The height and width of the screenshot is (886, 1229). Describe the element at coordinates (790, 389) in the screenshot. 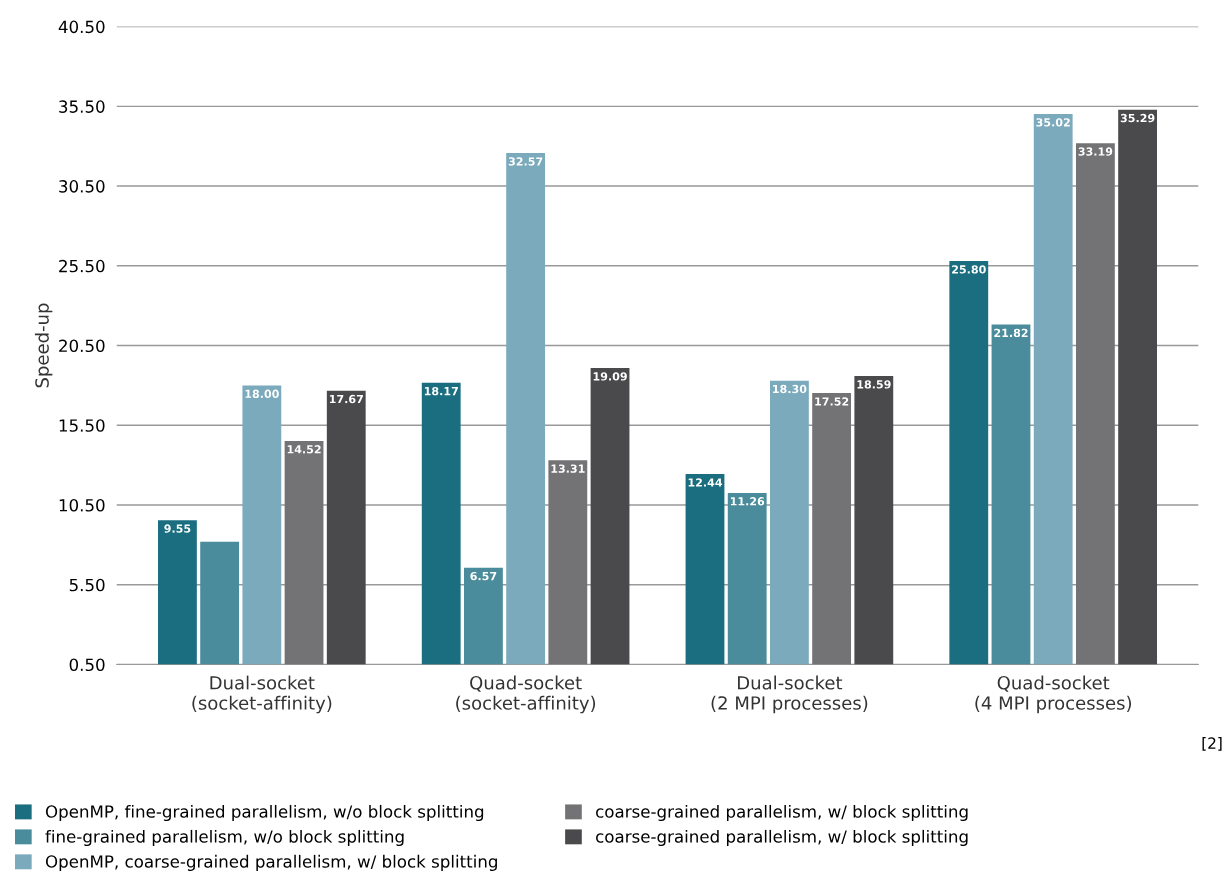

I see `data-label: 18.30` at that location.